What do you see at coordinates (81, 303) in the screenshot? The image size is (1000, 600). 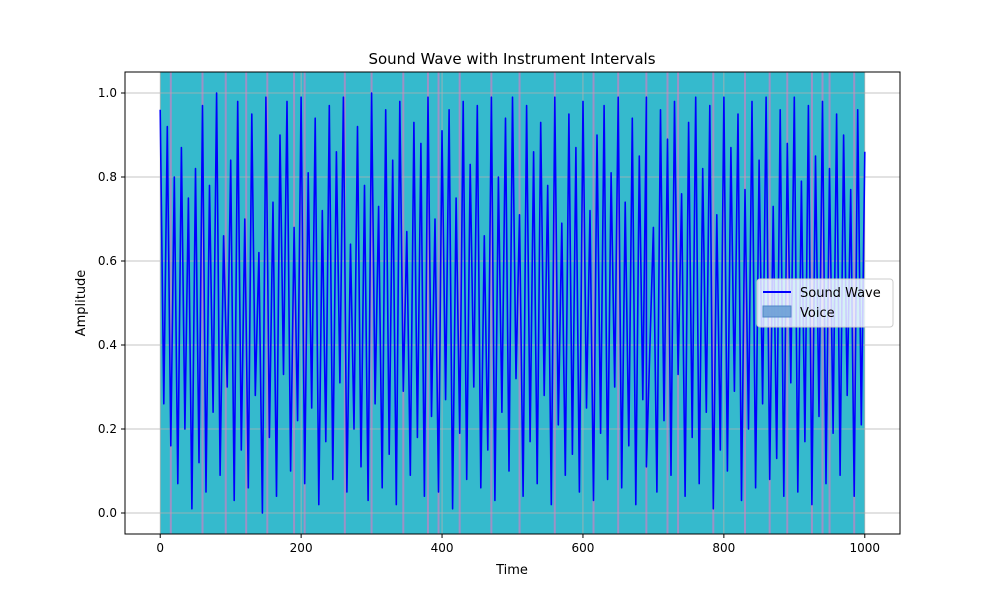 I see `y-axis-label: Amplitude` at bounding box center [81, 303].